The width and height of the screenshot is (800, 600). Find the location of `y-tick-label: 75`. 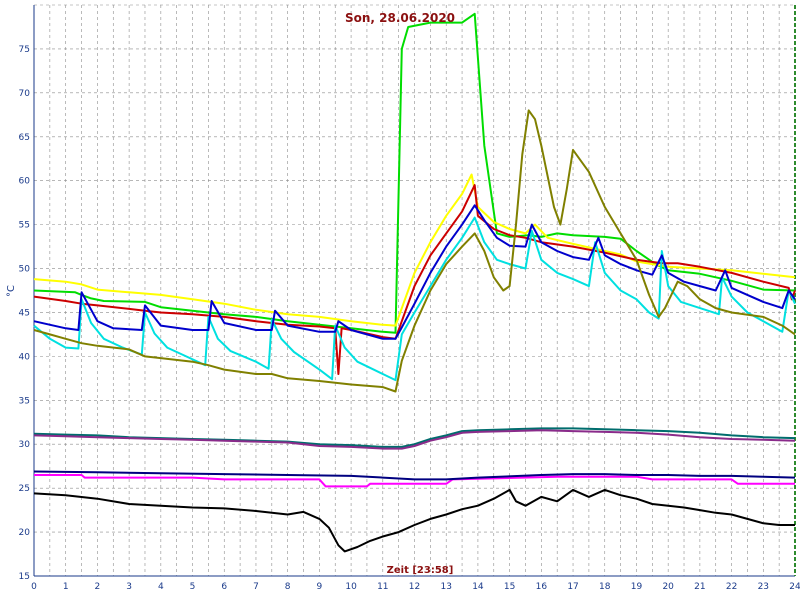

y-tick-label: 75 is located at coordinates (24, 50).